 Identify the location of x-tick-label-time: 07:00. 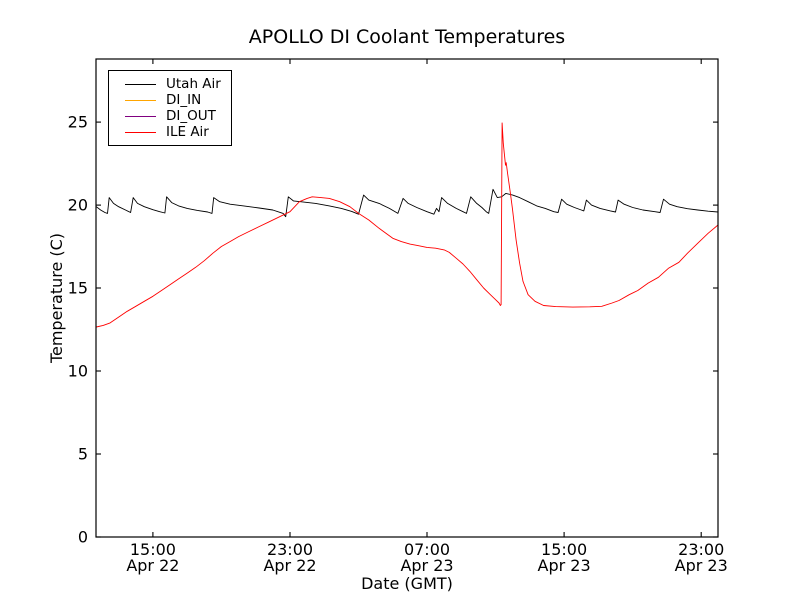
(427, 549).